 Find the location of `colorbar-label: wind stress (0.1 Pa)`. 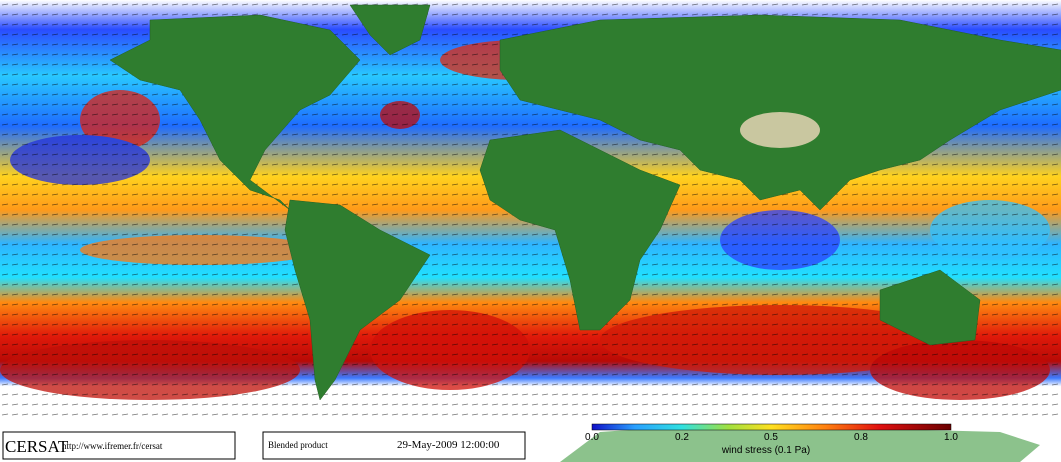

colorbar-label: wind stress (0.1 Pa) is located at coordinates (765, 450).